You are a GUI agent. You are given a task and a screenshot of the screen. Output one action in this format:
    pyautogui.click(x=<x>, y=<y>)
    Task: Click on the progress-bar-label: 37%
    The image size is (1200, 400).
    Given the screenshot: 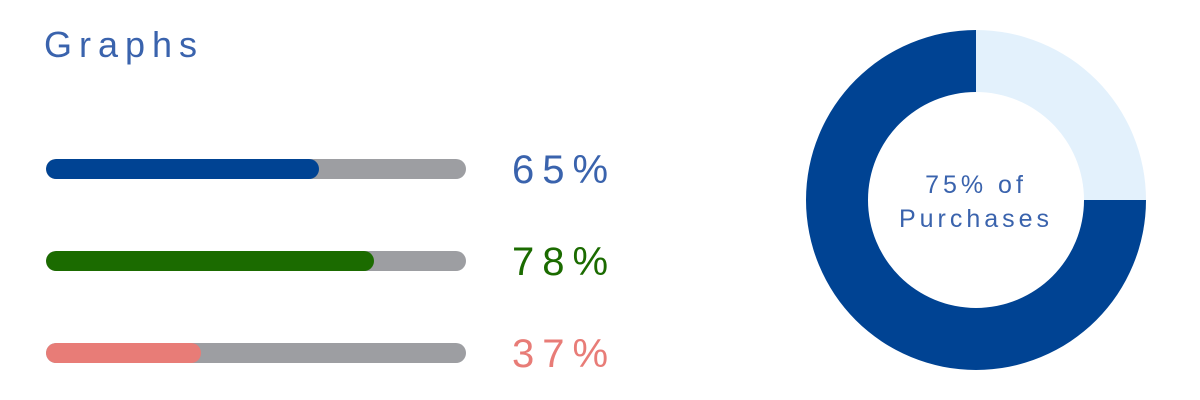 What is the action you would take?
    pyautogui.click(x=564, y=354)
    